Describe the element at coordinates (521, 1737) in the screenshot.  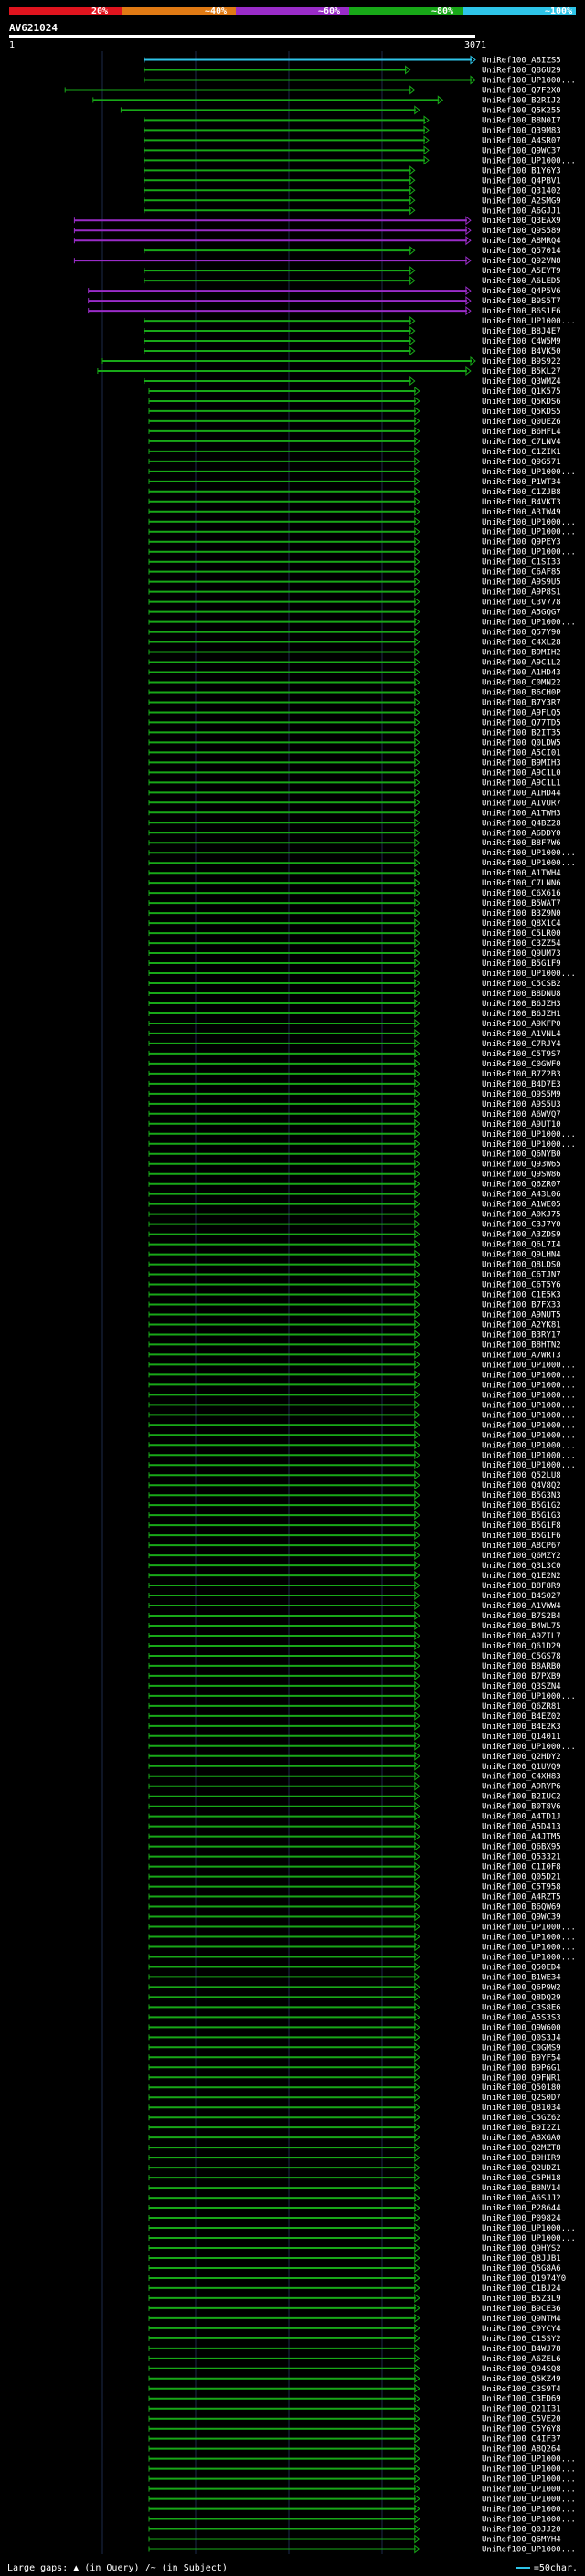
I see `hit-label: UniRef100_Q14011` at that location.